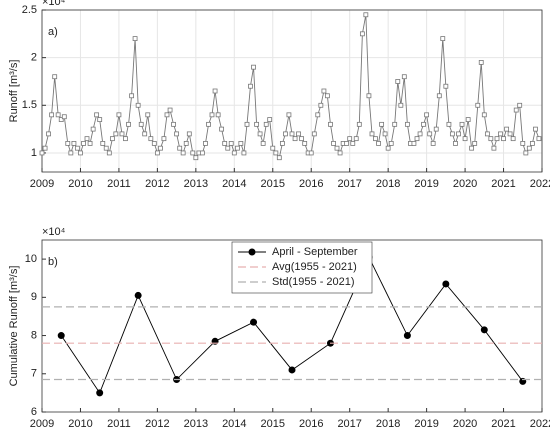 This screenshot has width=550, height=431. I want to click on y-tick-label: 2.5, so click(29, 10).